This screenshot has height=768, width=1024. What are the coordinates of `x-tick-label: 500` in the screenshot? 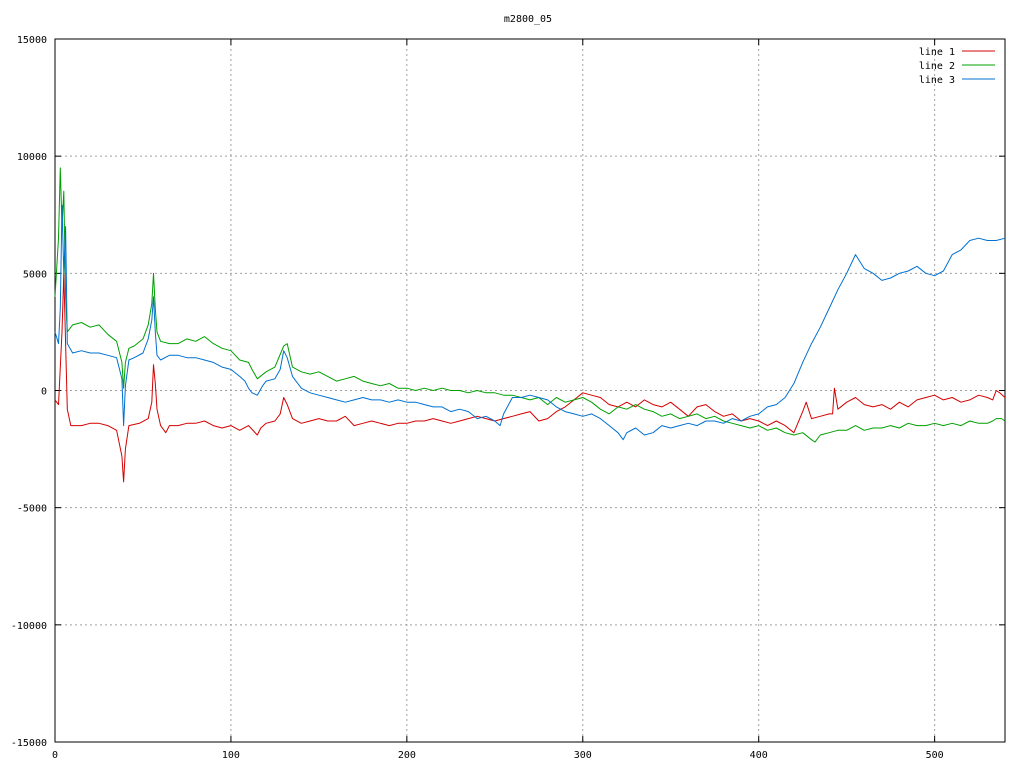 It's located at (935, 755).